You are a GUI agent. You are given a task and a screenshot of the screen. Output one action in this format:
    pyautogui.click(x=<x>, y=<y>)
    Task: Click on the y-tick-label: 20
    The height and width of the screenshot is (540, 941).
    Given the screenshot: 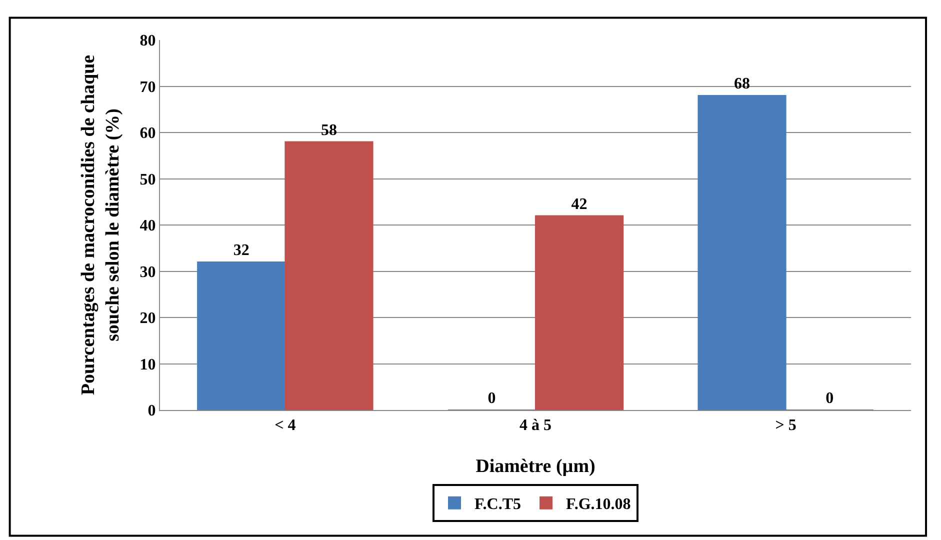 What is the action you would take?
    pyautogui.click(x=148, y=319)
    